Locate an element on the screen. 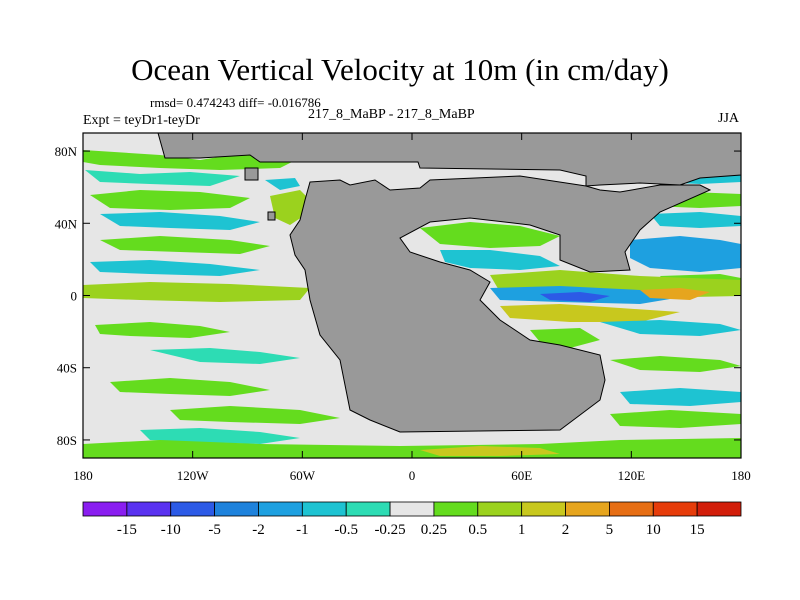 The width and height of the screenshot is (800, 600). colorbar-label: -0.5 is located at coordinates (346, 530).